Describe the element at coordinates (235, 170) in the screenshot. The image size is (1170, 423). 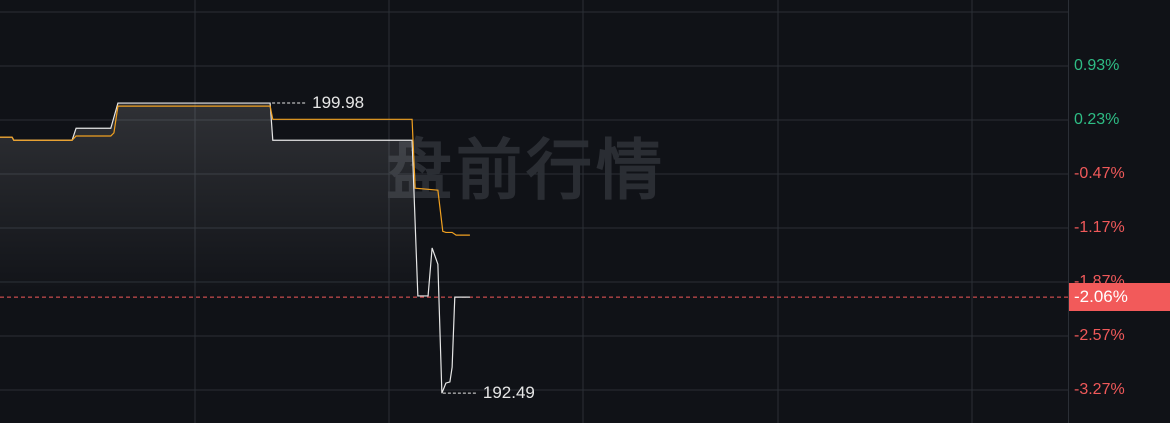
I see `average-price-line` at that location.